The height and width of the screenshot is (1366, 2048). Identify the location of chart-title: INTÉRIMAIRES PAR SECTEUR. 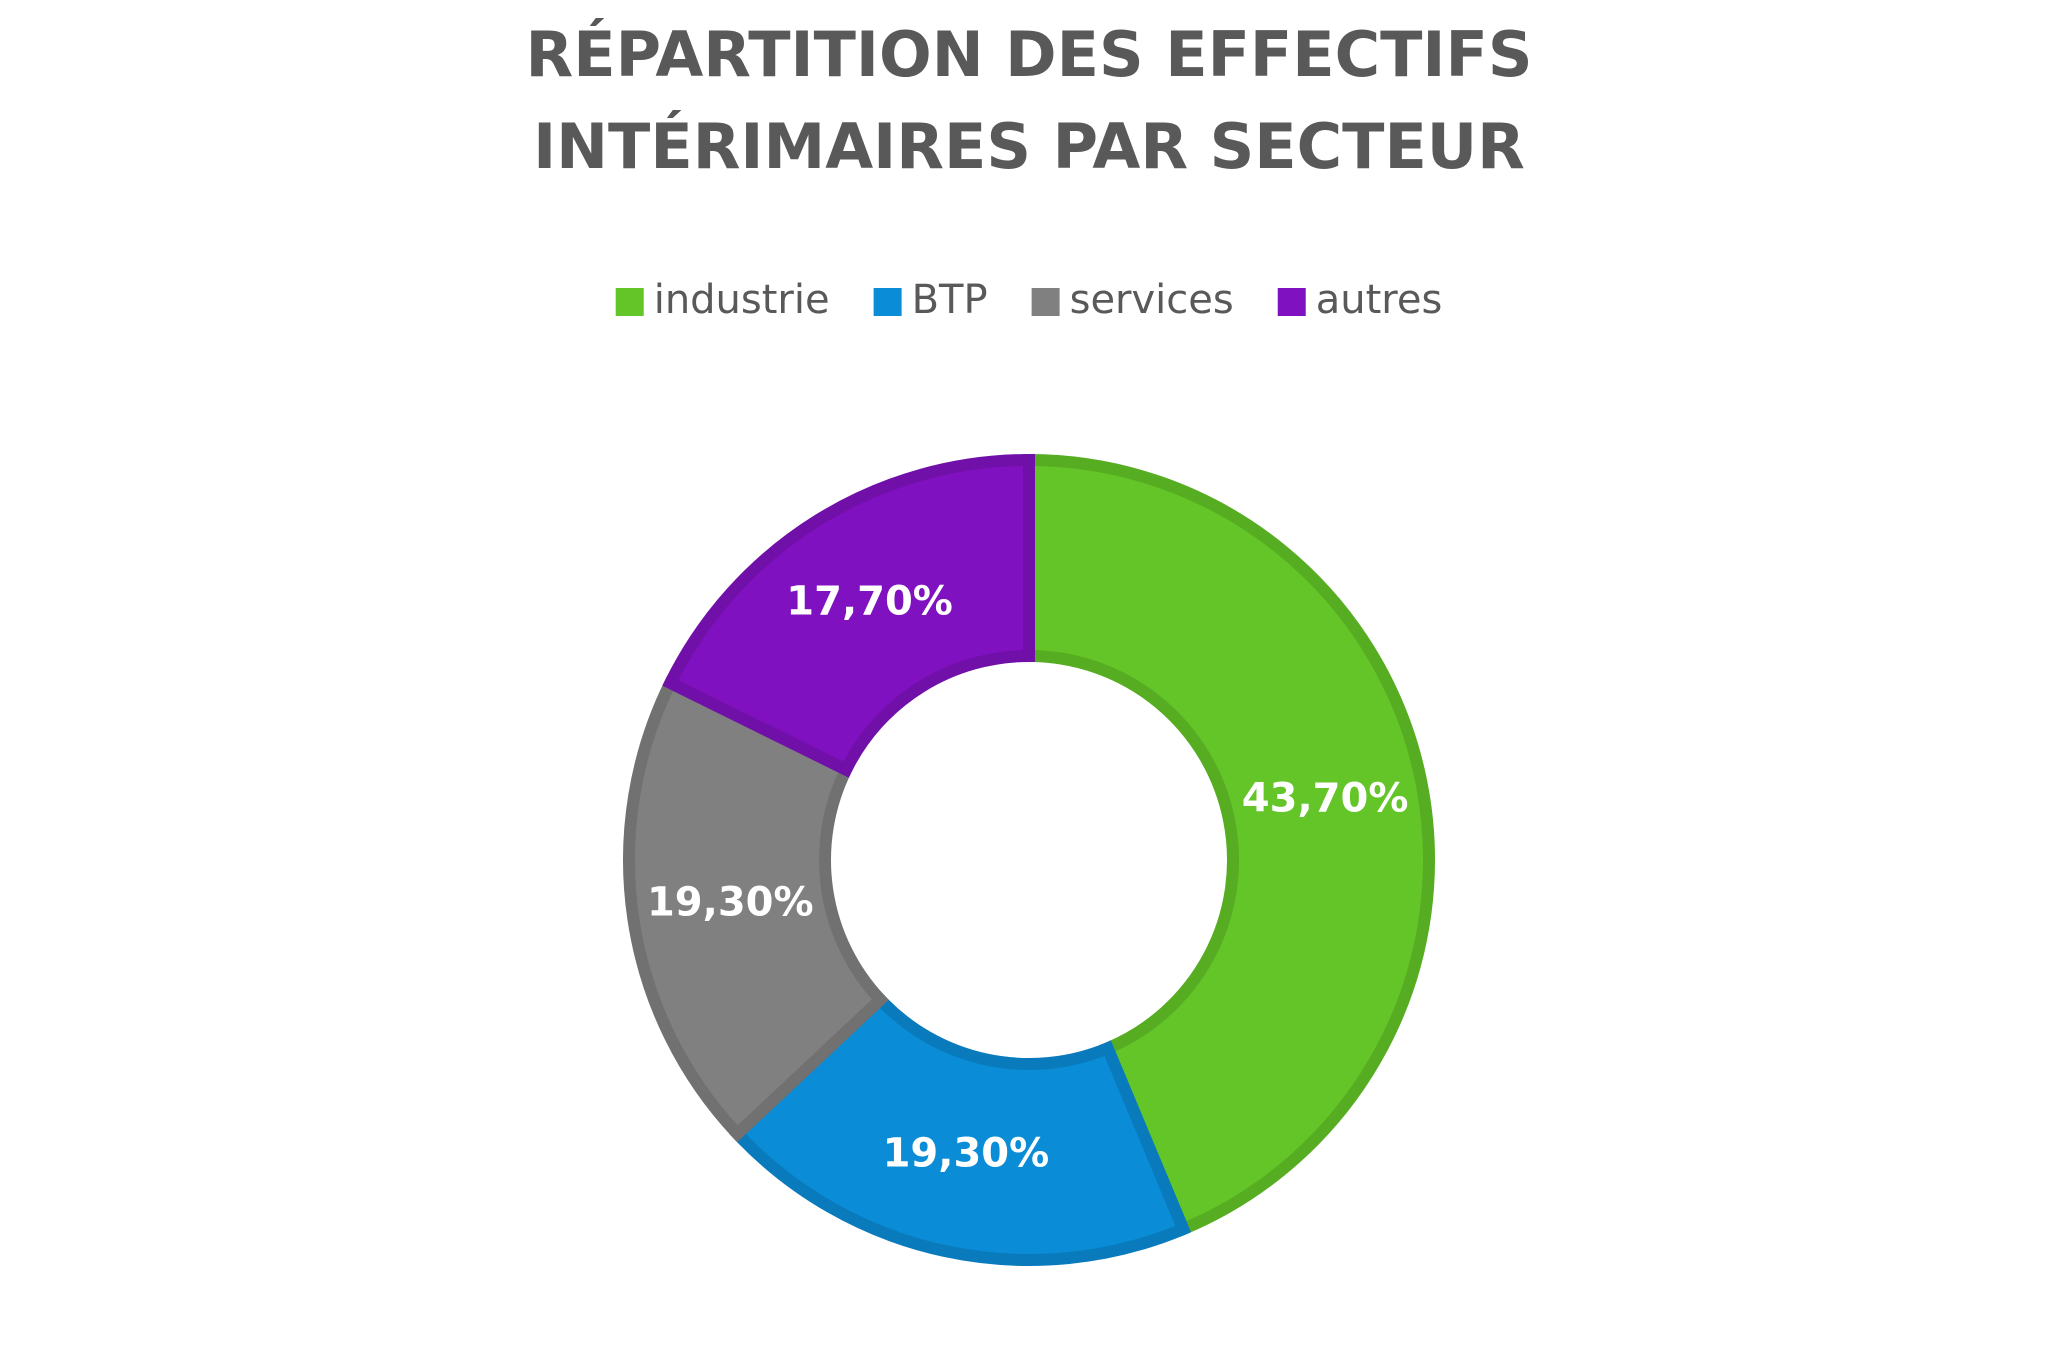
(1029, 146).